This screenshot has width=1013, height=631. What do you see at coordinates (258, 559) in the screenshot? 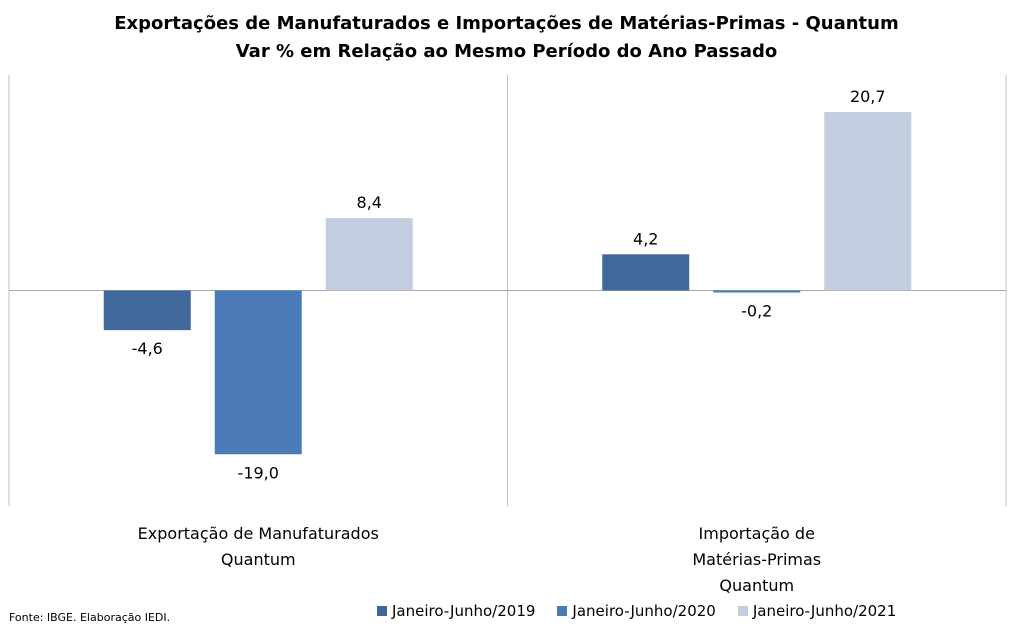
I see `category-label-0-1: Quantum` at bounding box center [258, 559].